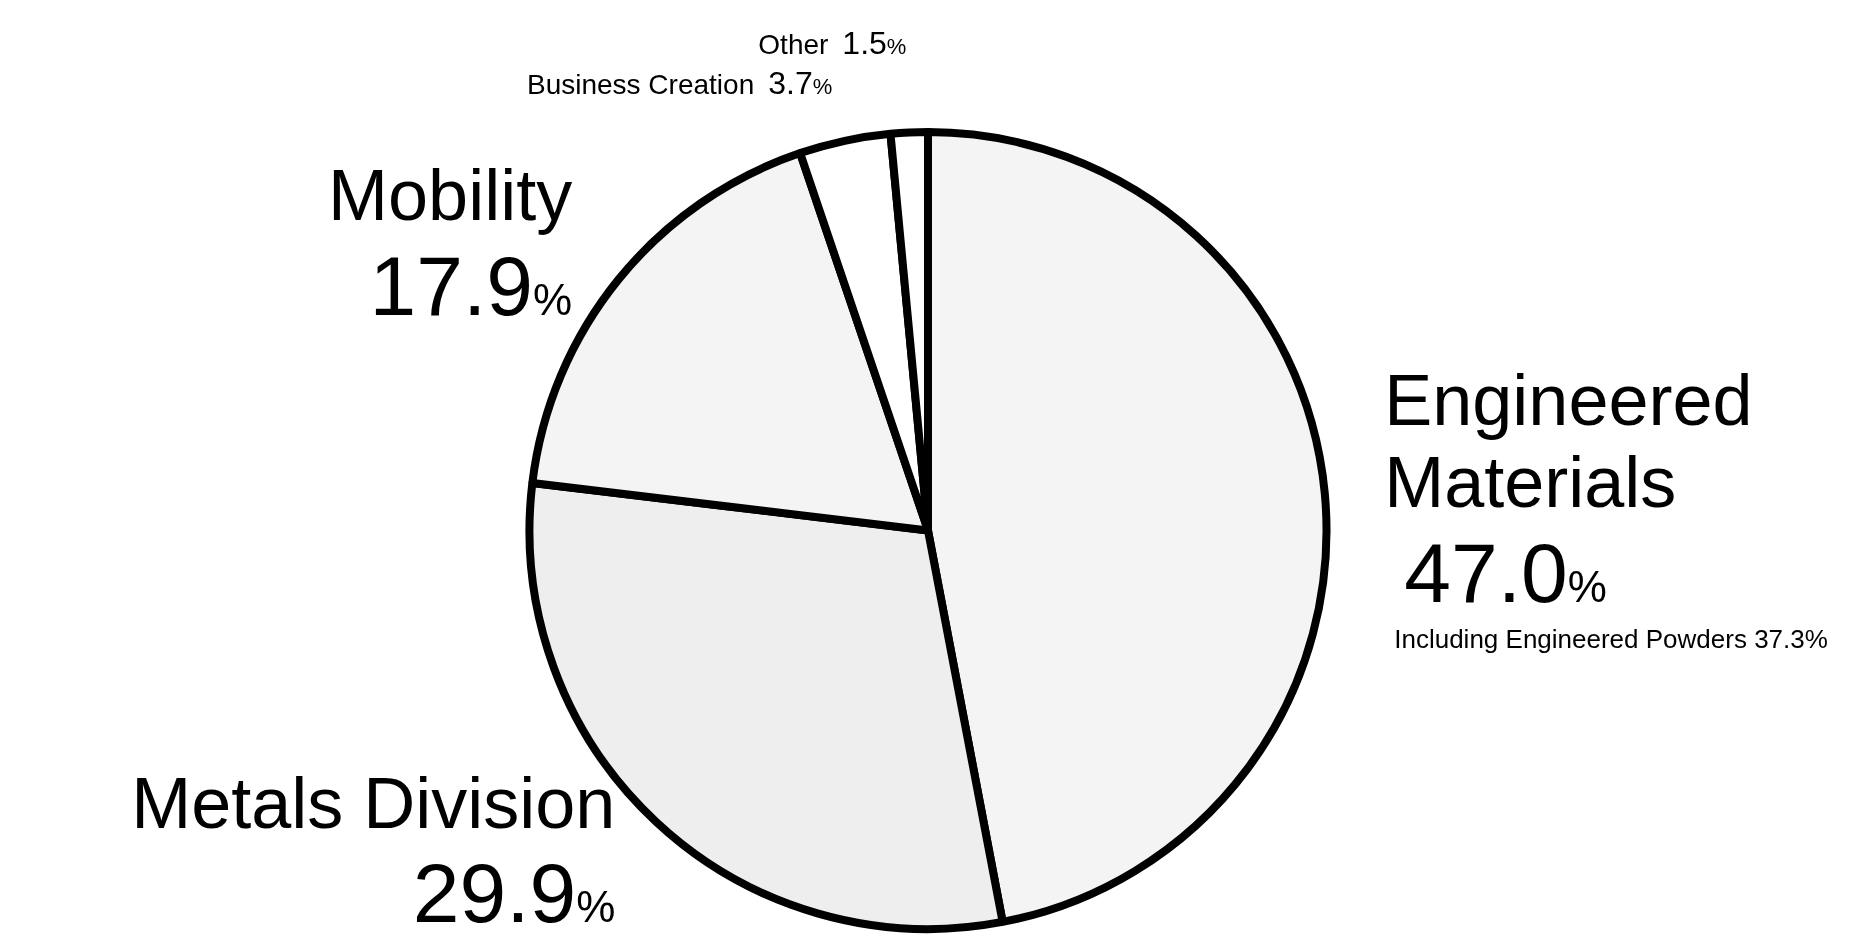  I want to click on slice-label: Other, so click(793, 44).